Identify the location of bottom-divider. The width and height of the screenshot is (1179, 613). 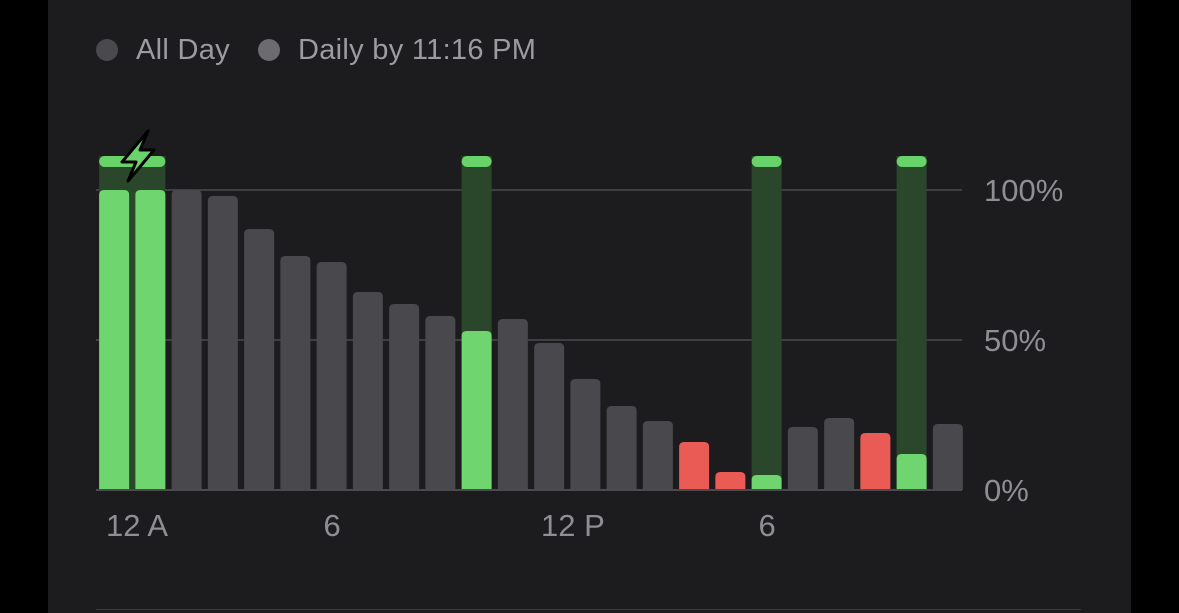
(588, 609).